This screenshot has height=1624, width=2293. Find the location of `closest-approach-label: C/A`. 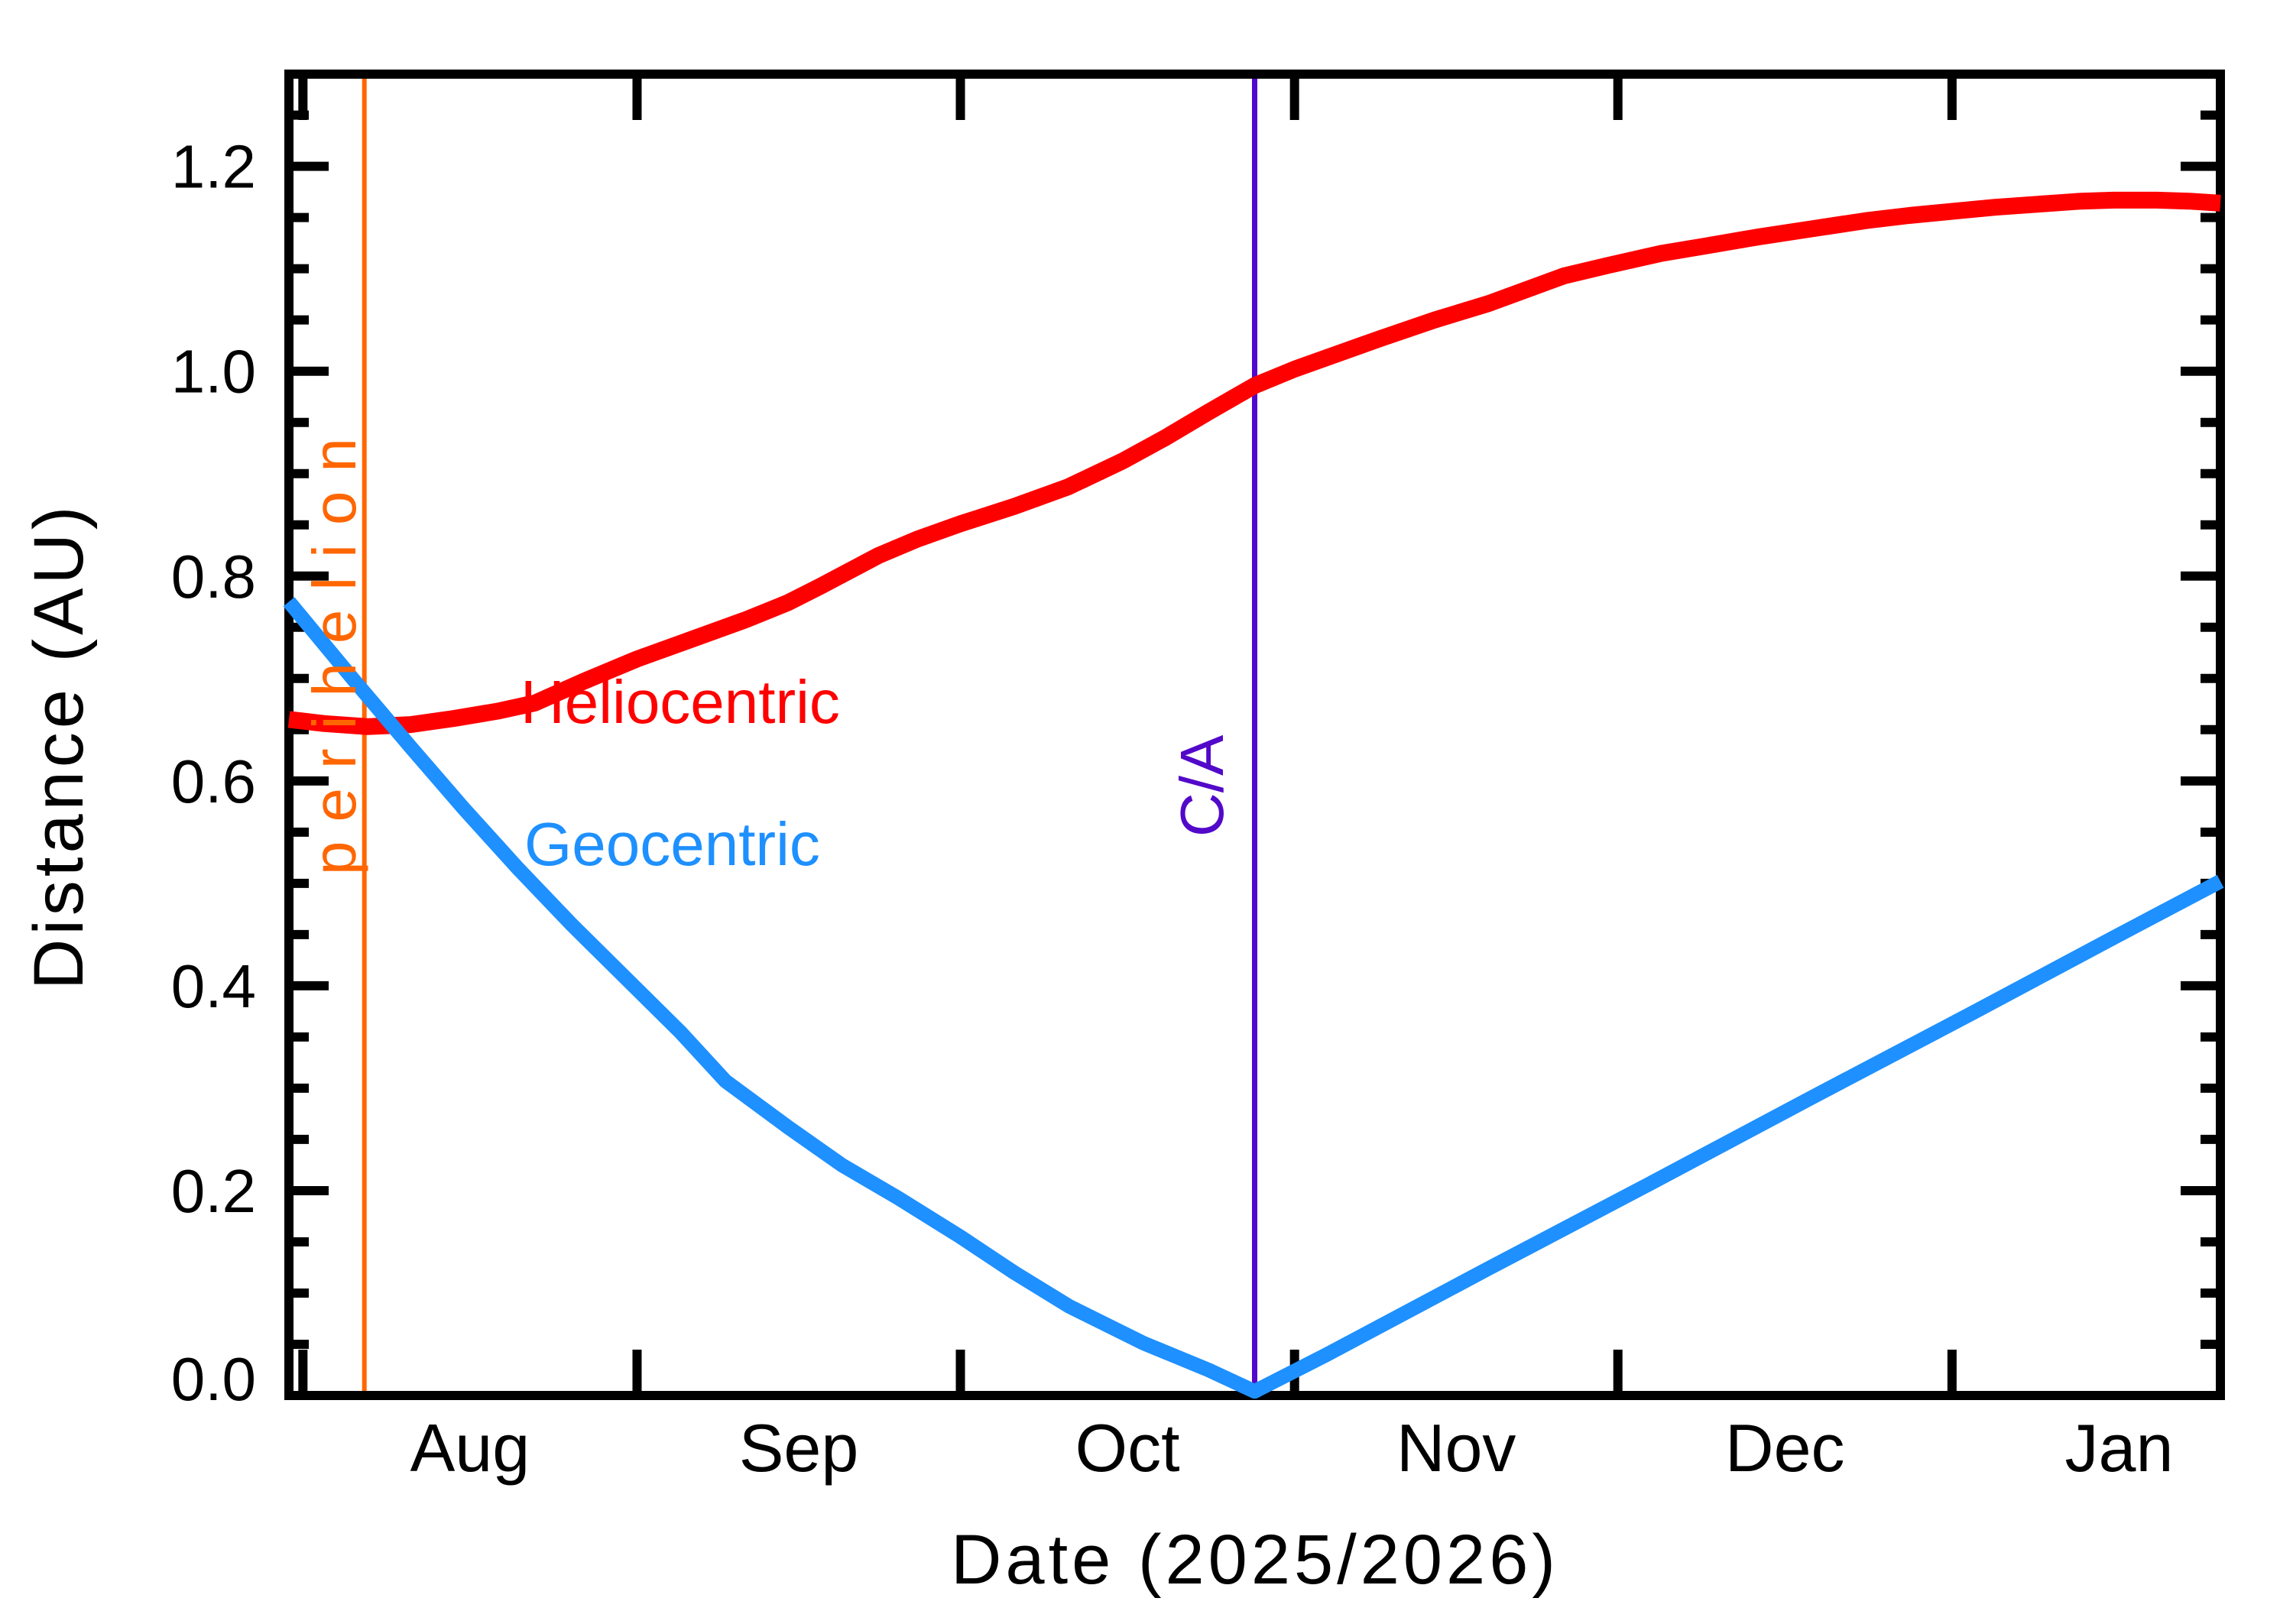

closest-approach-label: C/A is located at coordinates (1202, 785).